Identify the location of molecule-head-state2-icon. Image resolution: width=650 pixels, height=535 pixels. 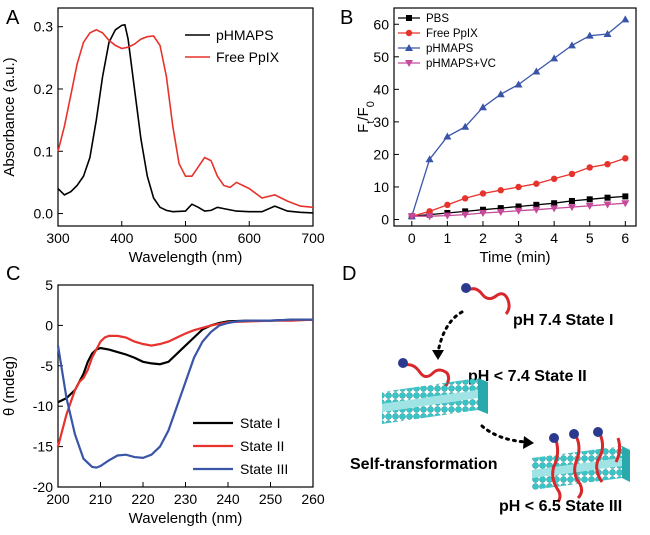
(403, 363).